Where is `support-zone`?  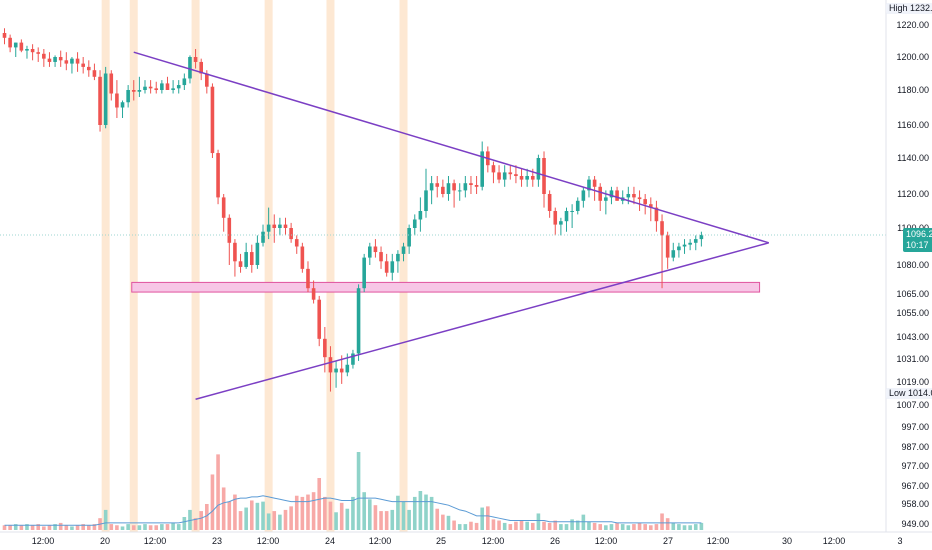
support-zone is located at coordinates (446, 287).